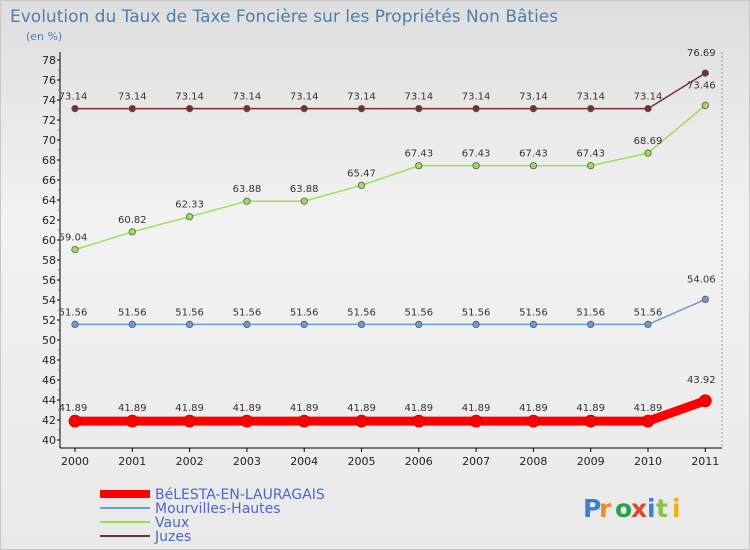 The width and height of the screenshot is (750, 550). Describe the element at coordinates (75, 461) in the screenshot. I see `x-tick-label: 2000` at that location.